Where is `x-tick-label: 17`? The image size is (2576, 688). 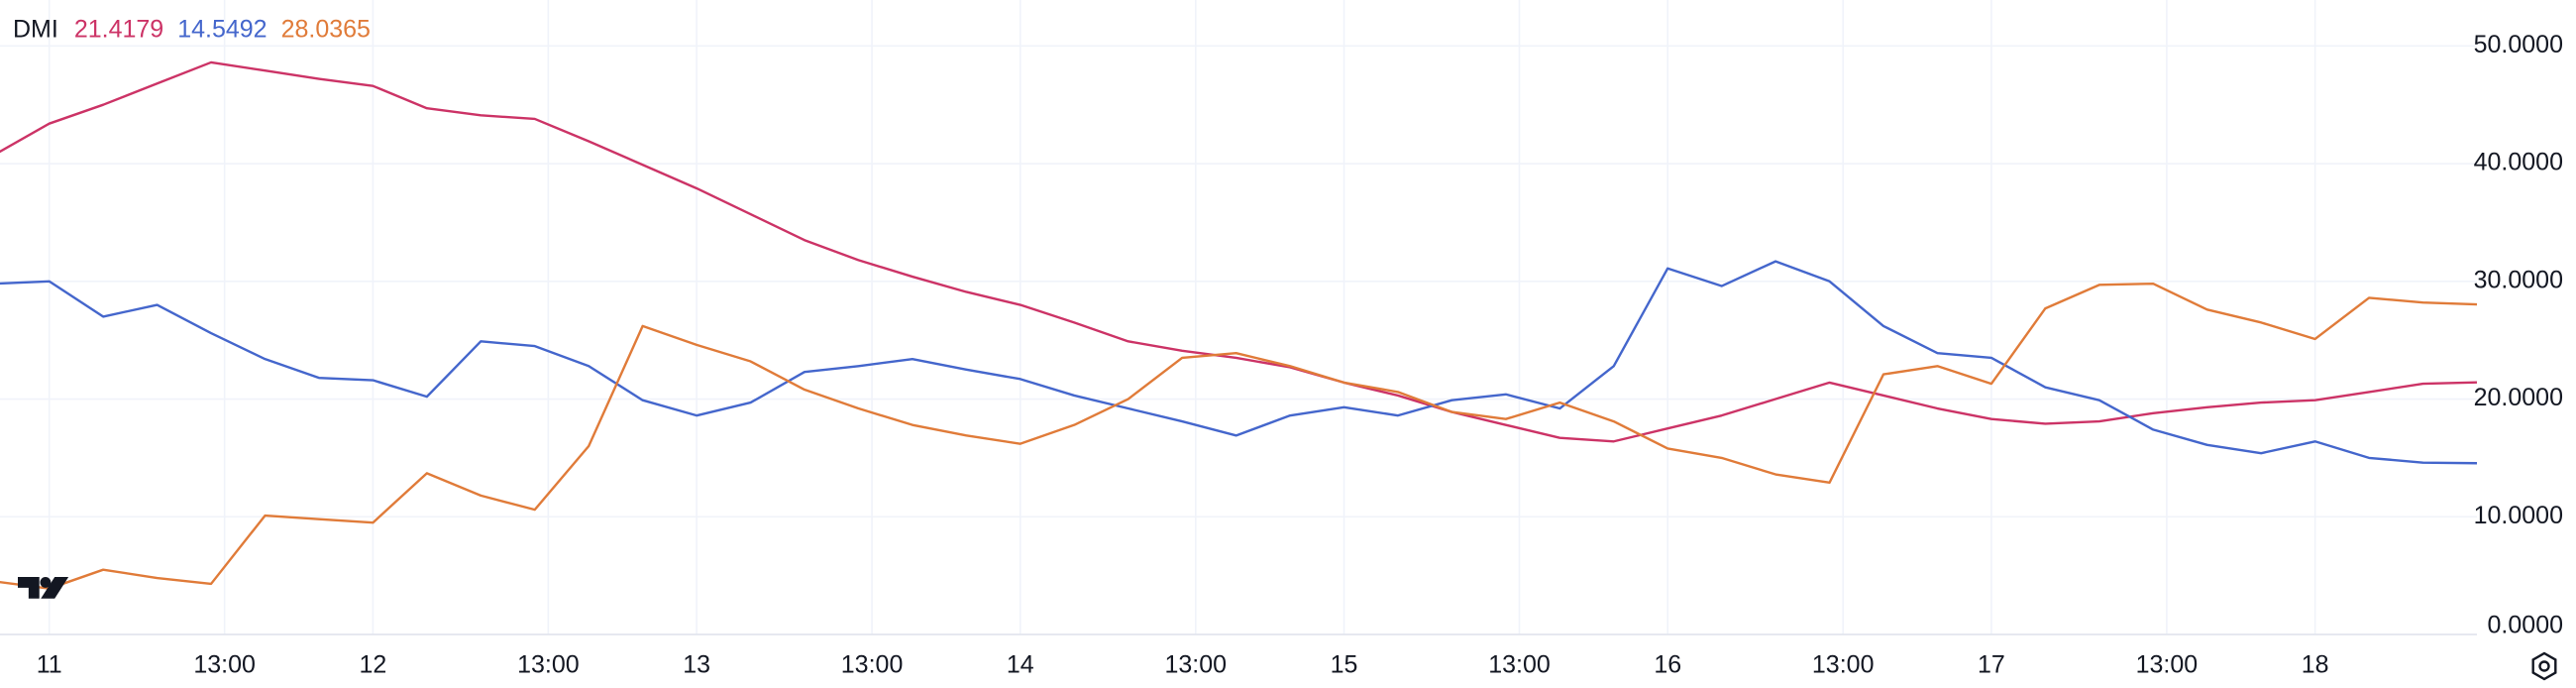
x-tick-label: 17 is located at coordinates (1991, 665).